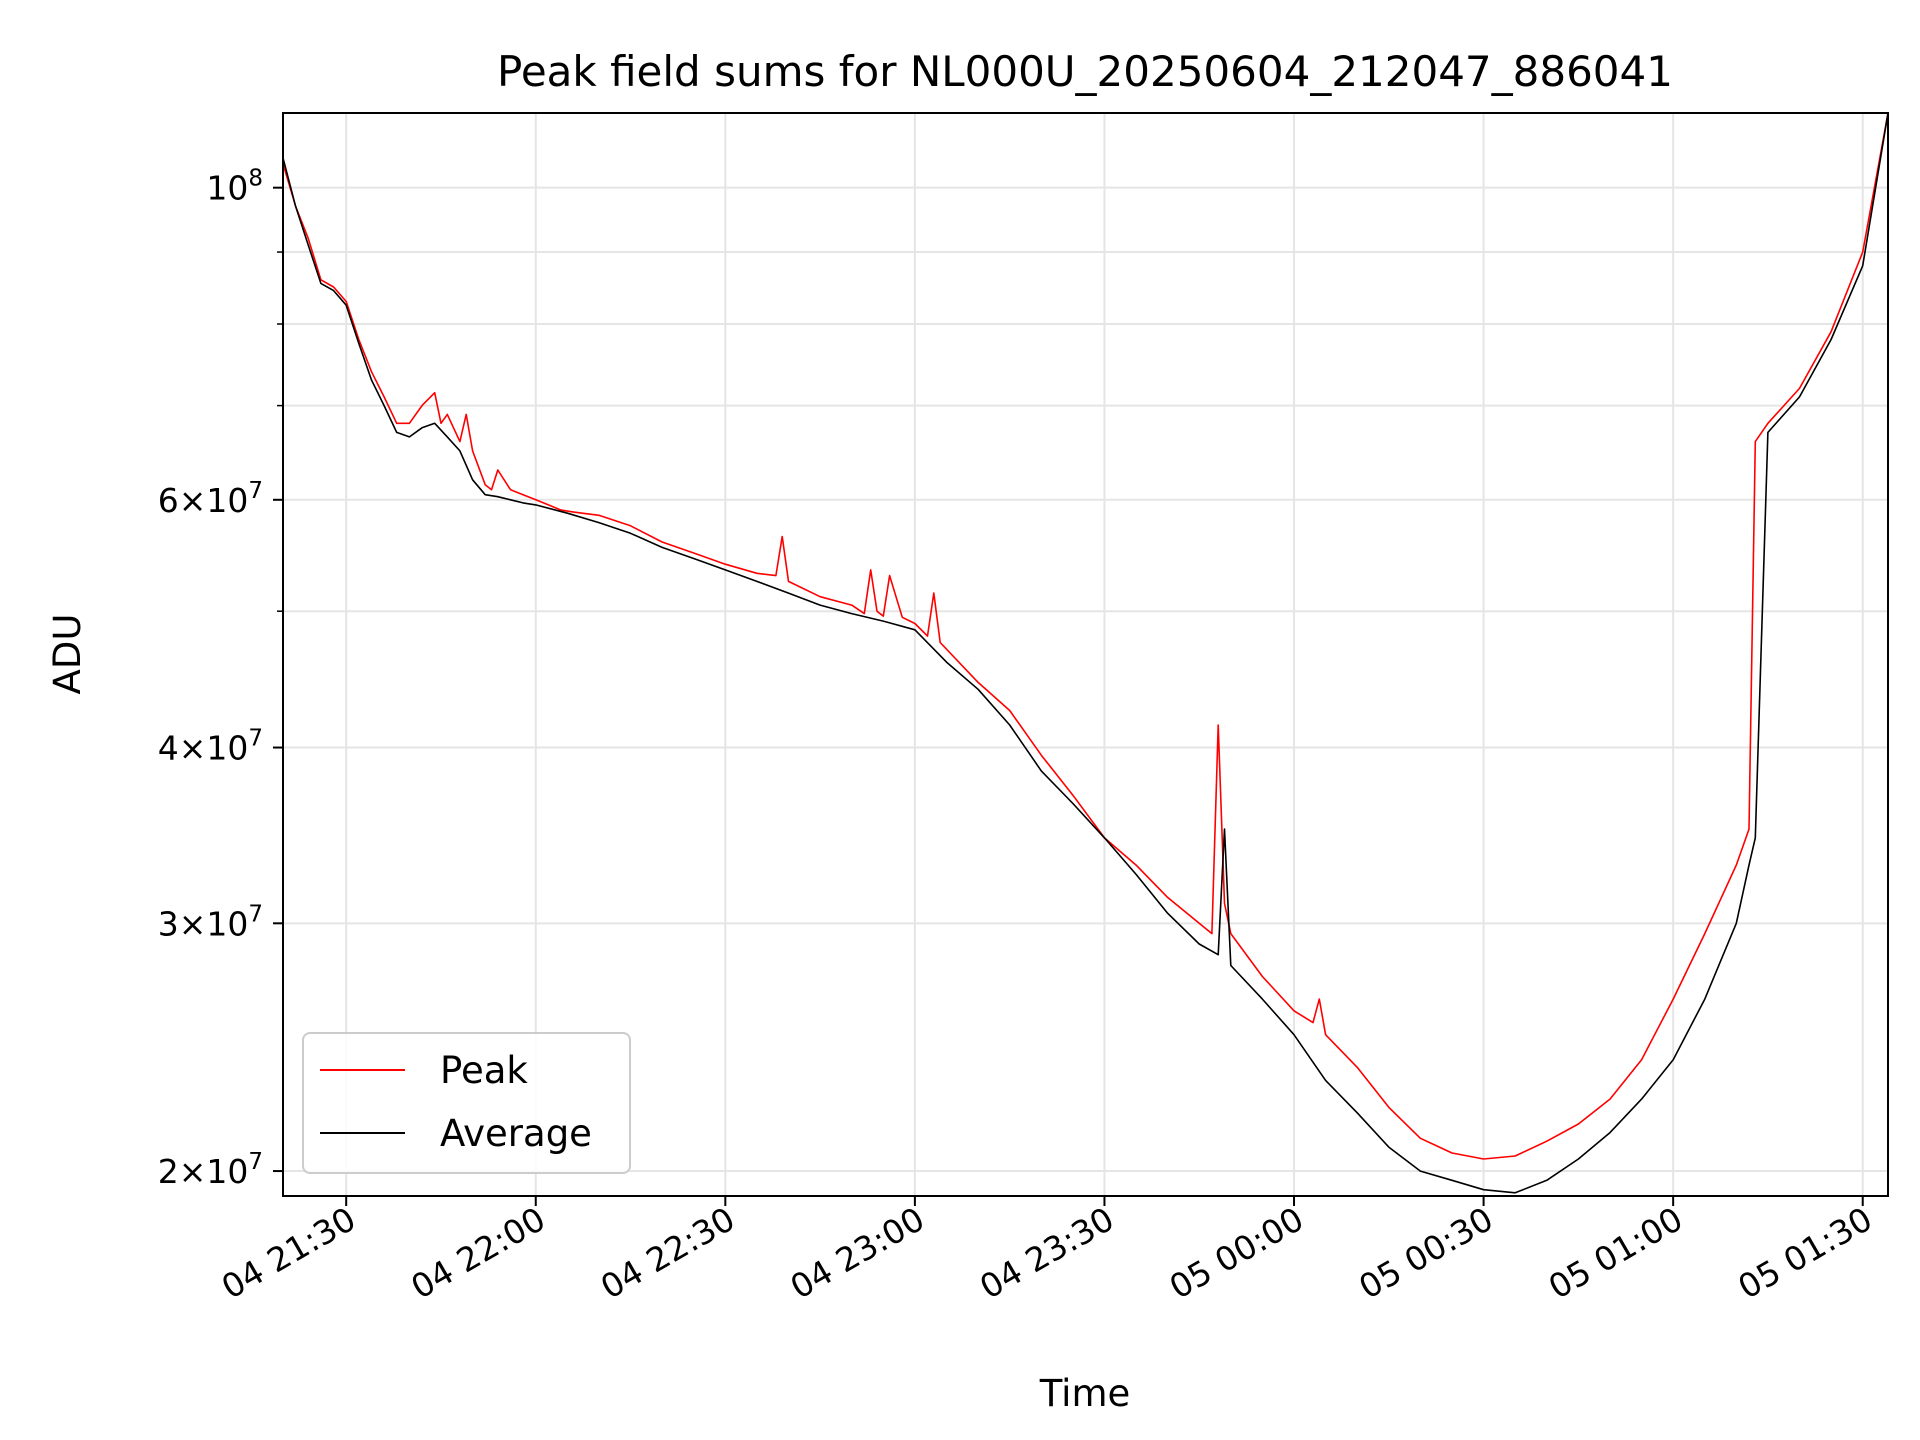  Describe the element at coordinates (67, 654) in the screenshot. I see `y-axis-label: ADU` at that location.